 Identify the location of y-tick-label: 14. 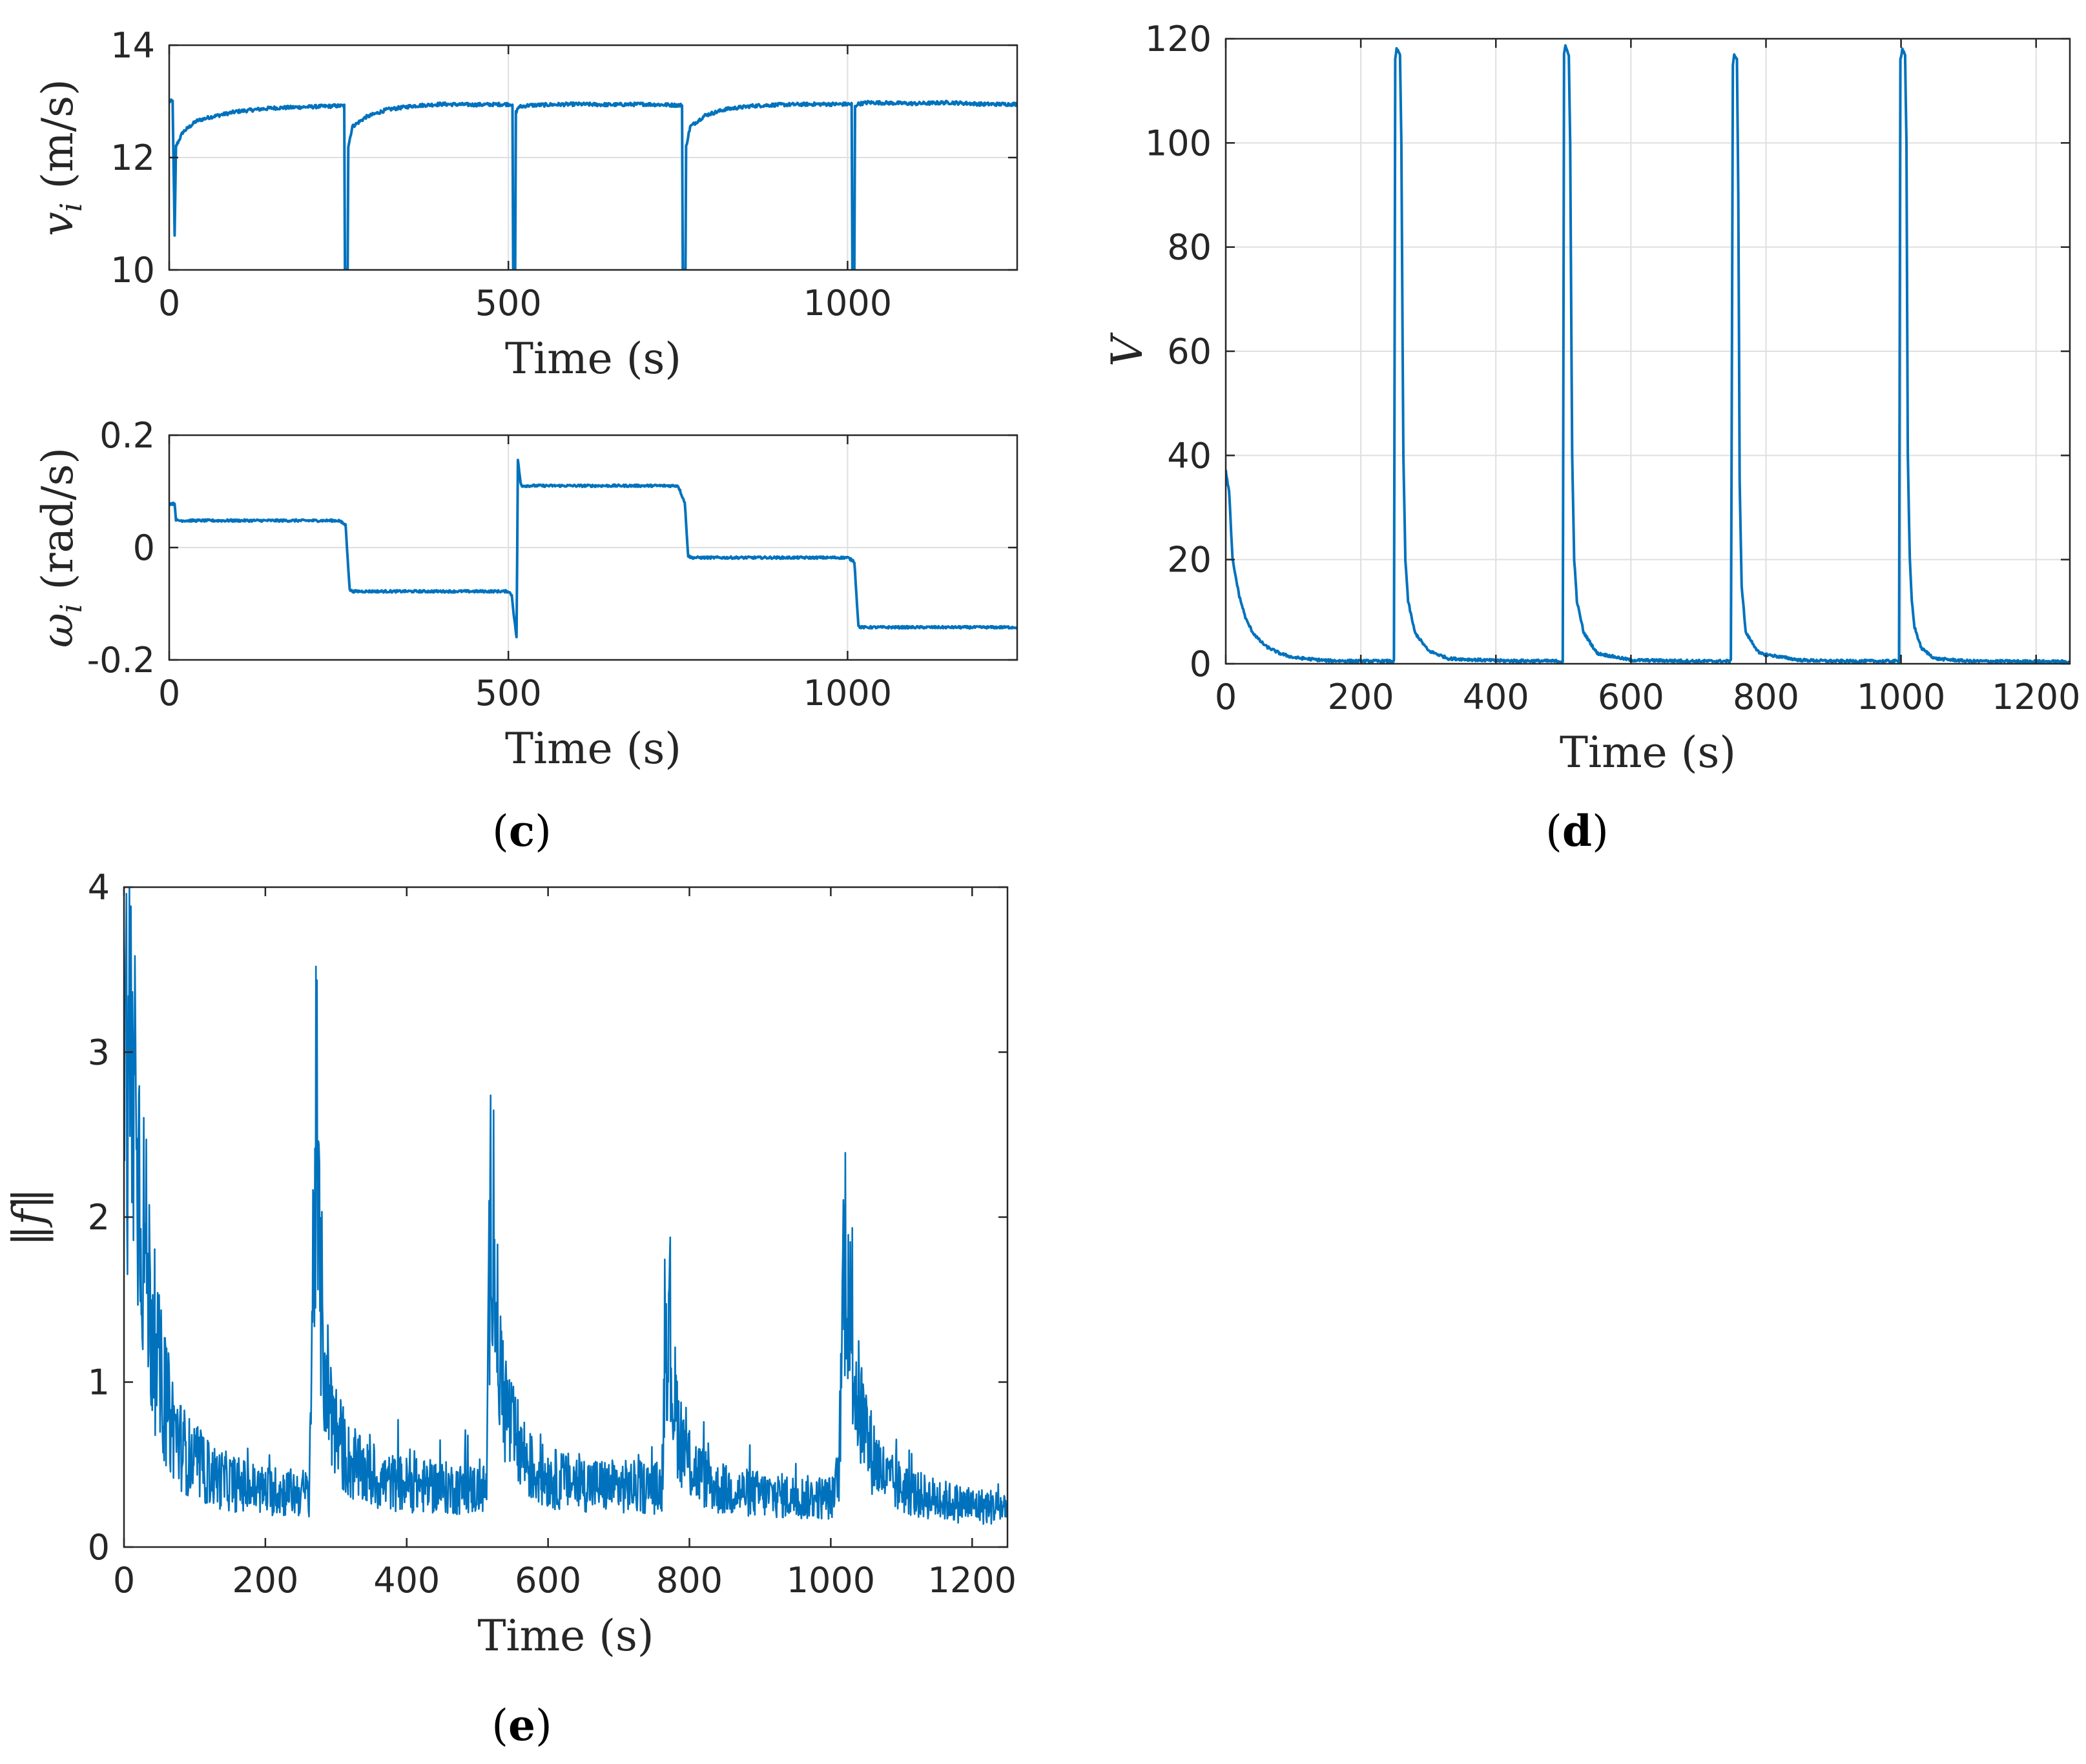
(132, 46).